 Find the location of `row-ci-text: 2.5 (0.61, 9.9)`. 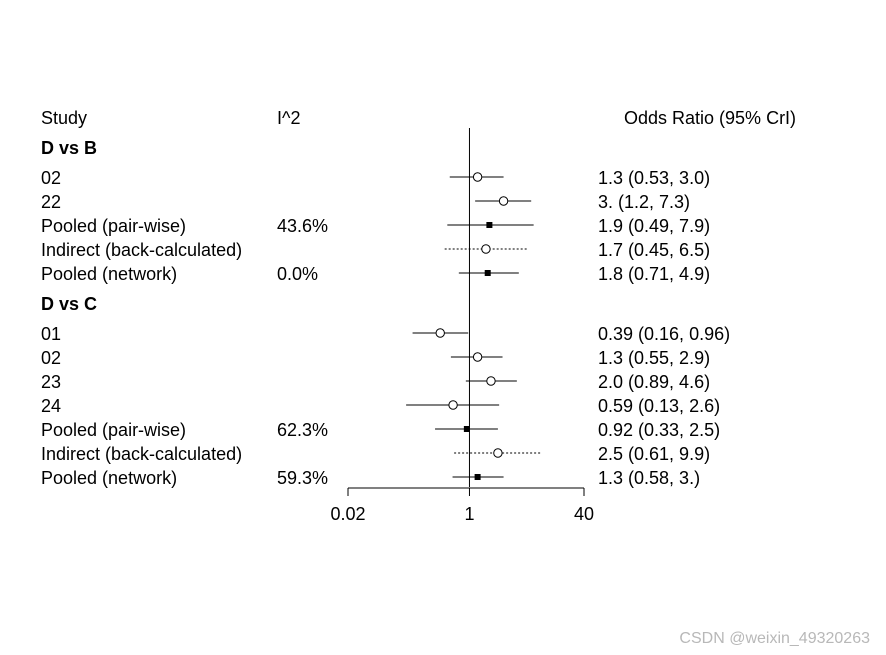

row-ci-text: 2.5 (0.61, 9.9) is located at coordinates (654, 454).